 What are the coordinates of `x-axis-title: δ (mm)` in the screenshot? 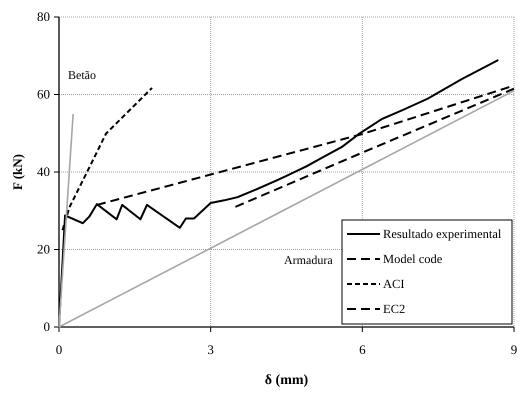 It's located at (286, 380).